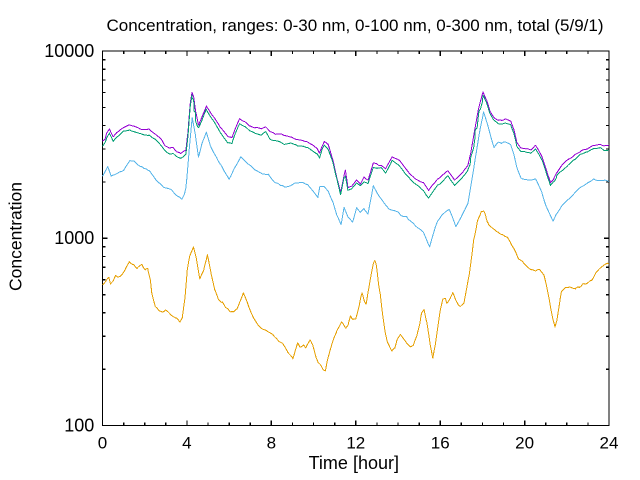  What do you see at coordinates (74, 238) in the screenshot?
I see `svg-text: 1000` at bounding box center [74, 238].